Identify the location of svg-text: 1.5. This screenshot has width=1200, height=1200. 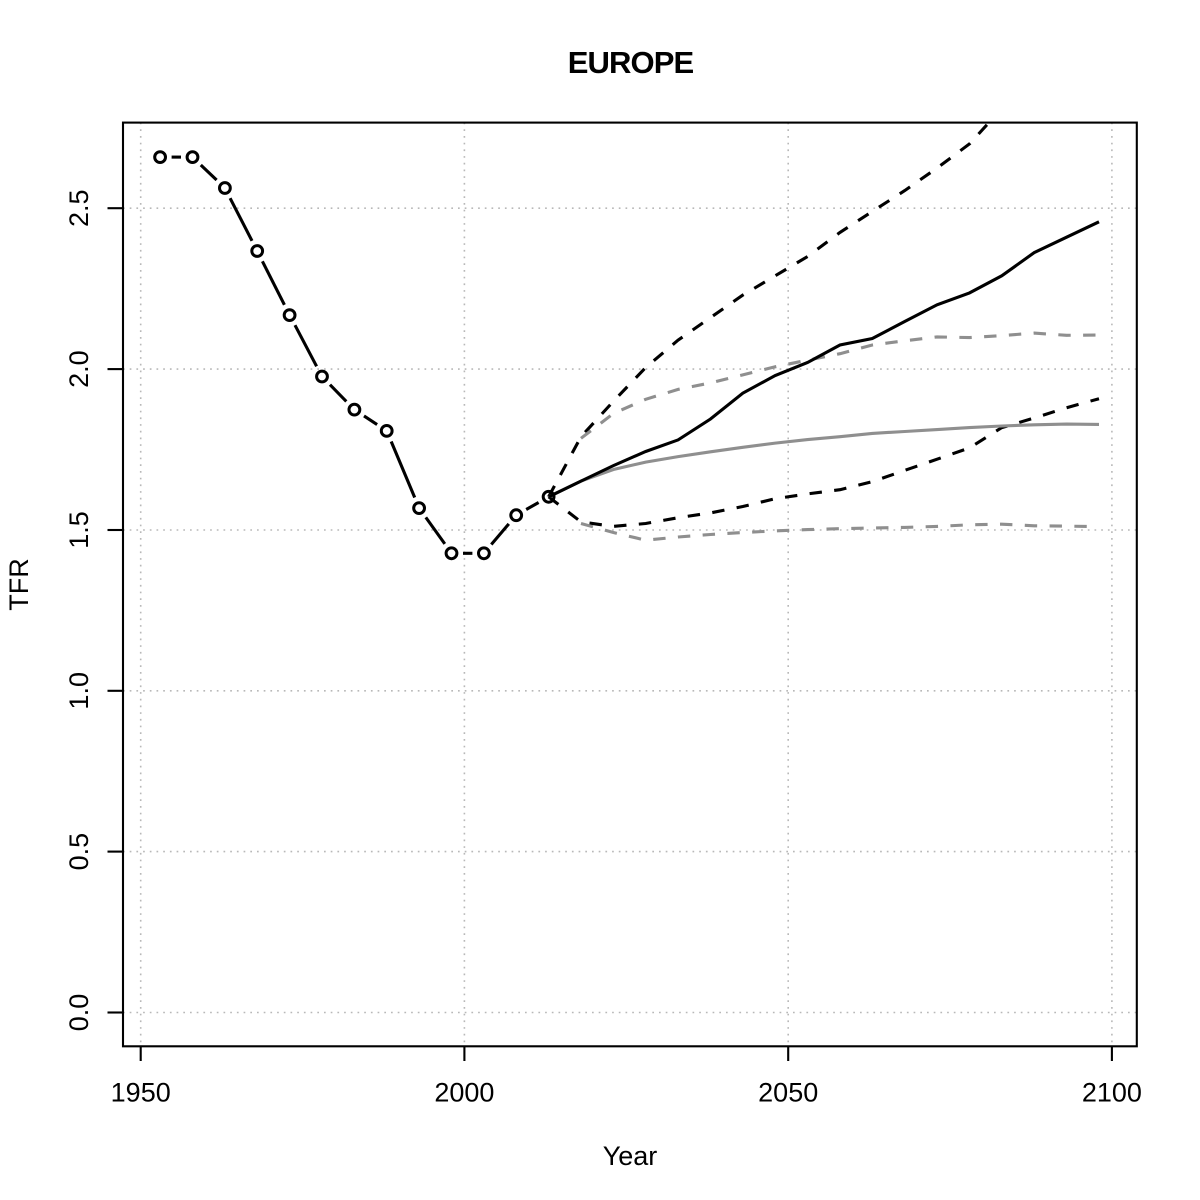
(79, 530).